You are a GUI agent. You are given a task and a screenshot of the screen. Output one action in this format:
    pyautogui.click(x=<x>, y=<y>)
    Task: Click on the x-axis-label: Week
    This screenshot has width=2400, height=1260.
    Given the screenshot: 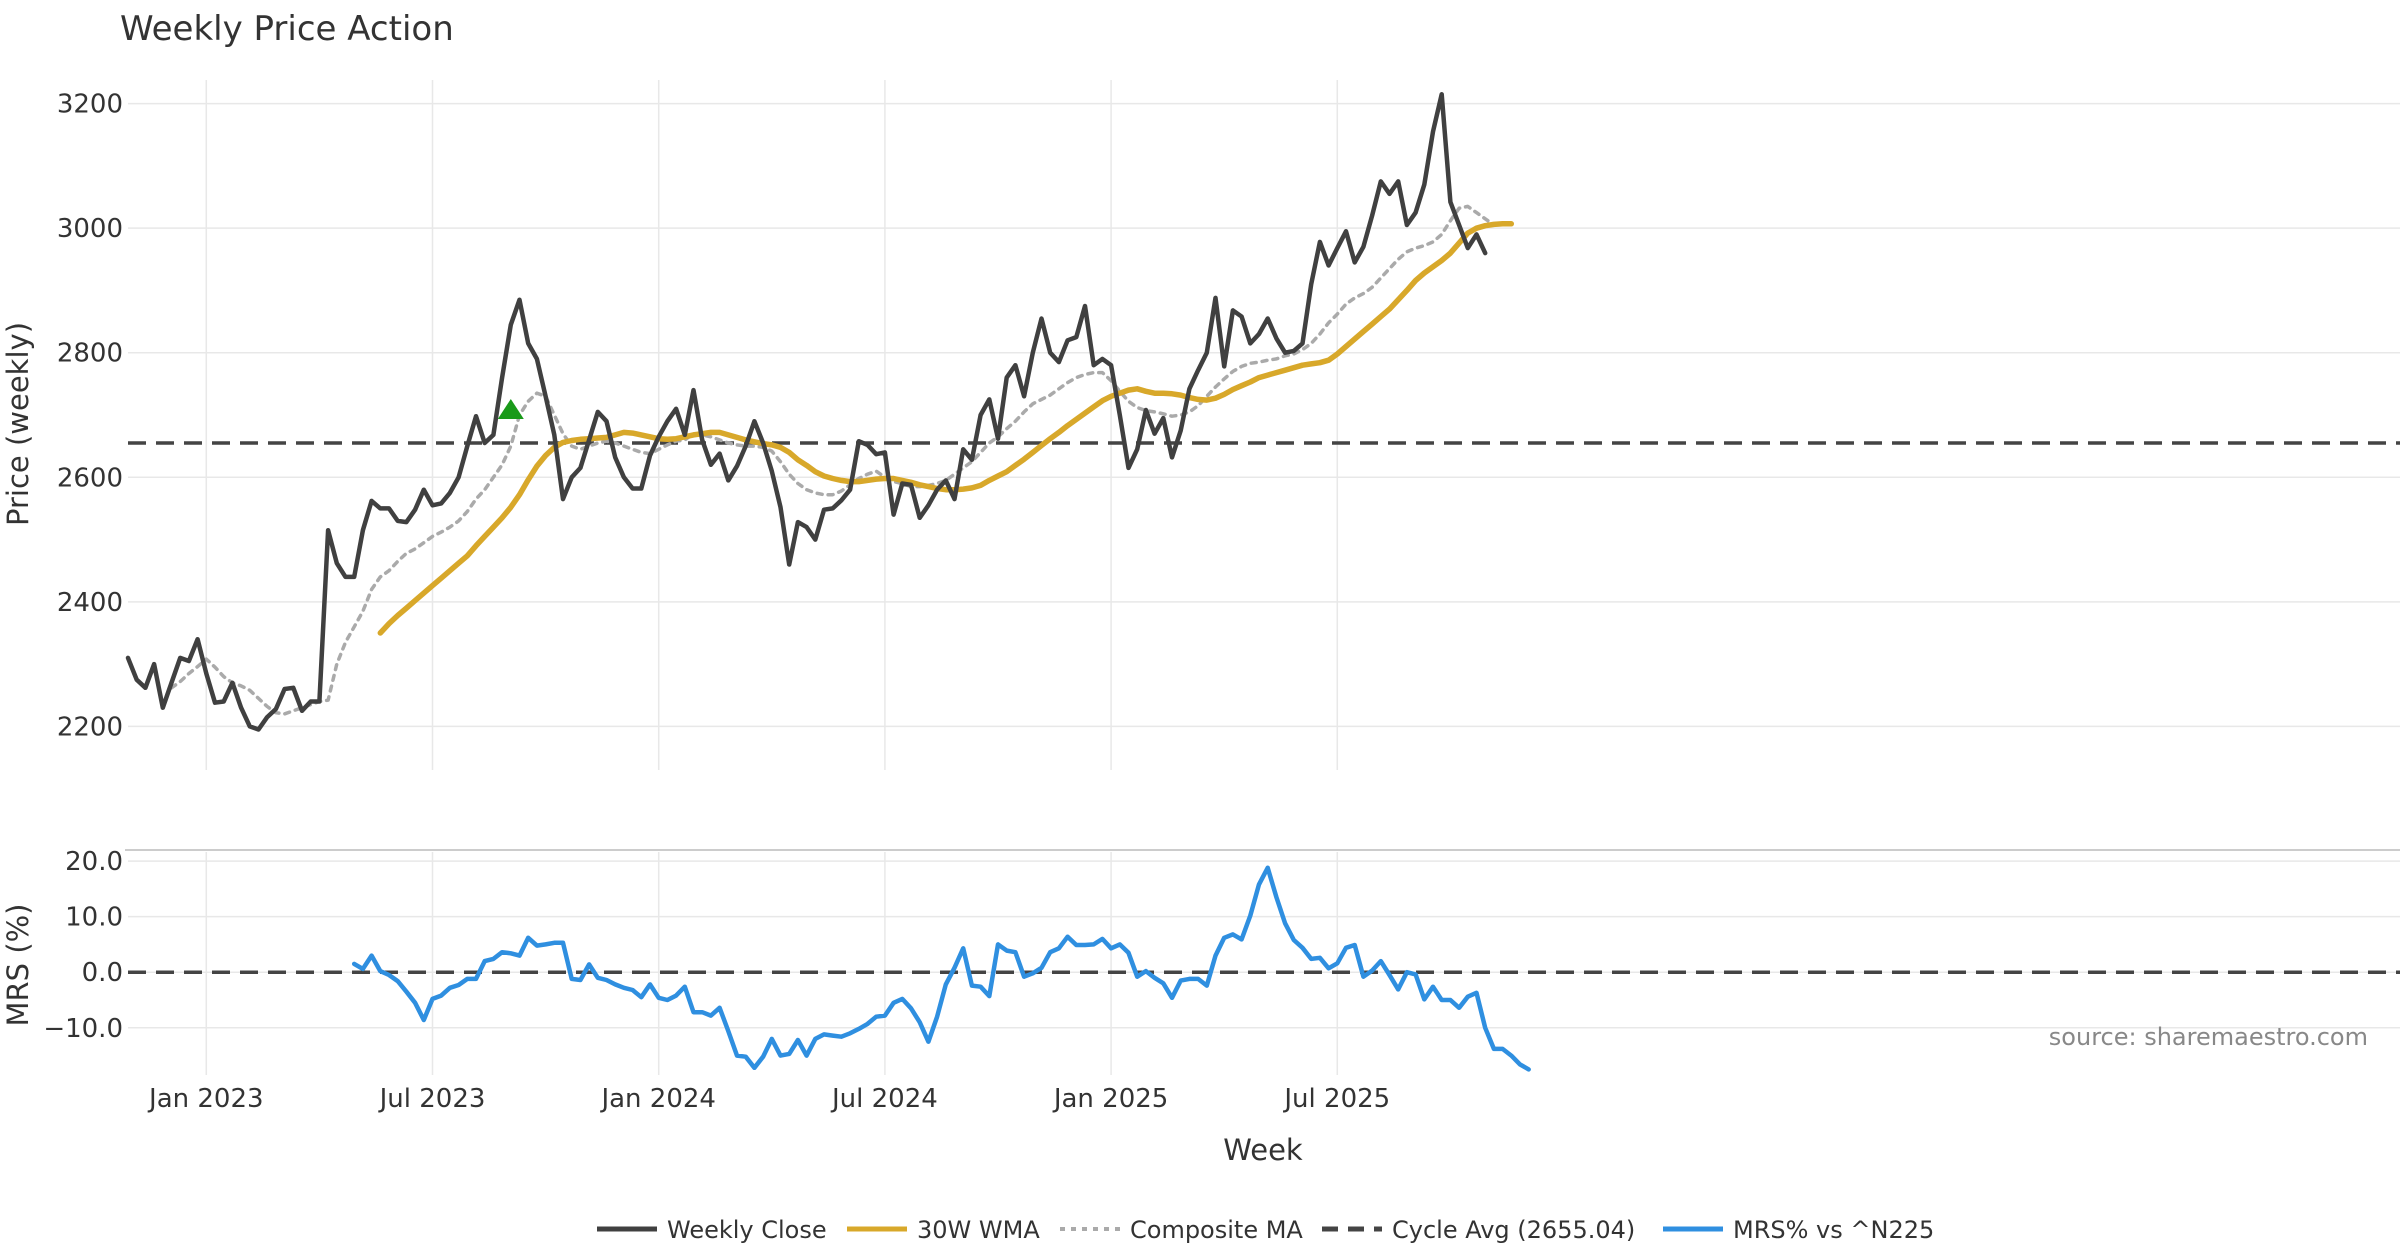 What is the action you would take?
    pyautogui.click(x=1263, y=1150)
    